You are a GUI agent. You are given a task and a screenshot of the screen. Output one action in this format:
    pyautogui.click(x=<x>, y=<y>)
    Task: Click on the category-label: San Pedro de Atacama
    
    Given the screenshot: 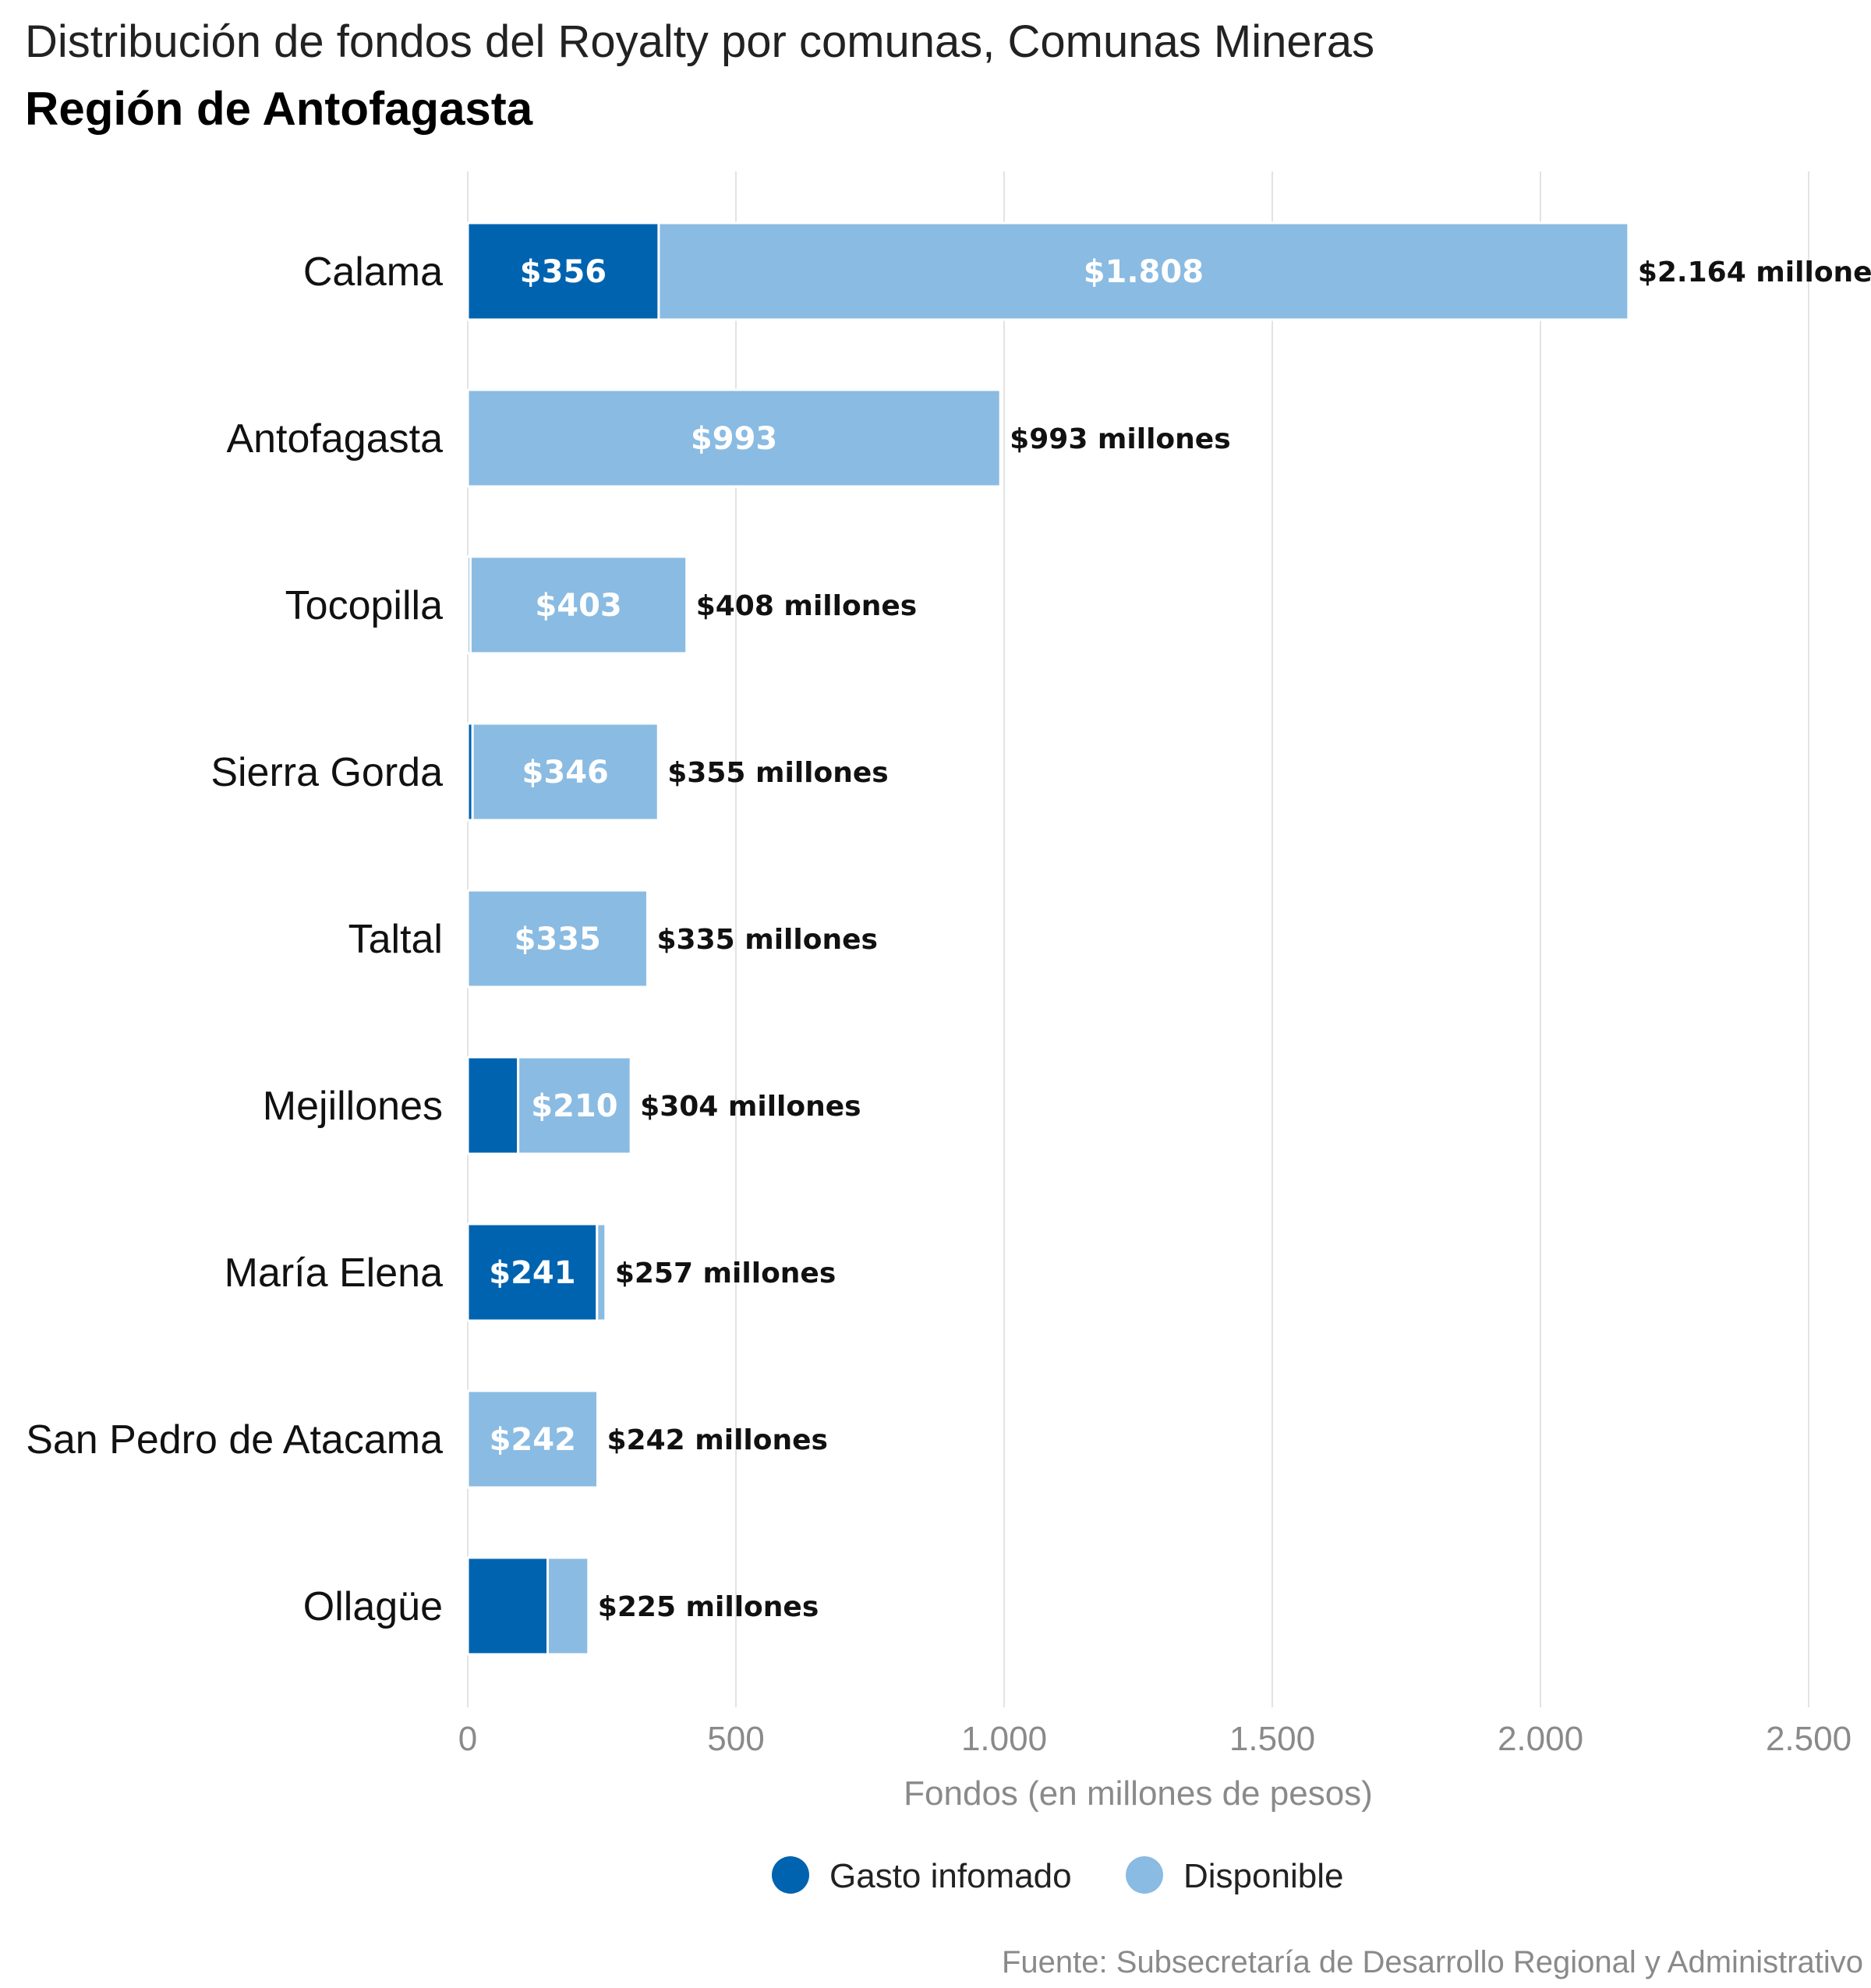 What is the action you would take?
    pyautogui.click(x=234, y=1440)
    